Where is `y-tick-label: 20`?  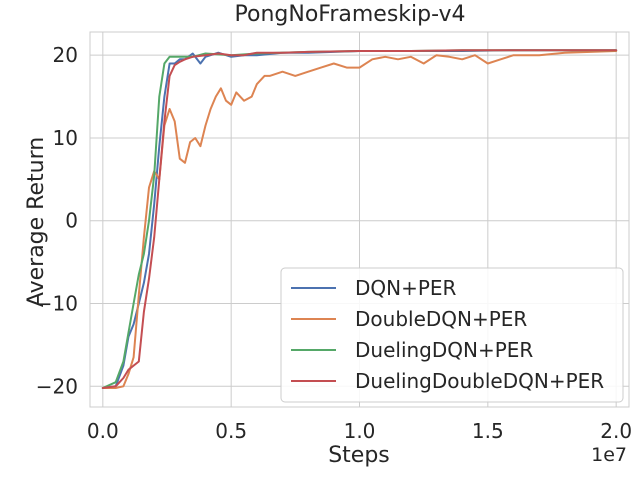 y-tick-label: 20 is located at coordinates (65, 55).